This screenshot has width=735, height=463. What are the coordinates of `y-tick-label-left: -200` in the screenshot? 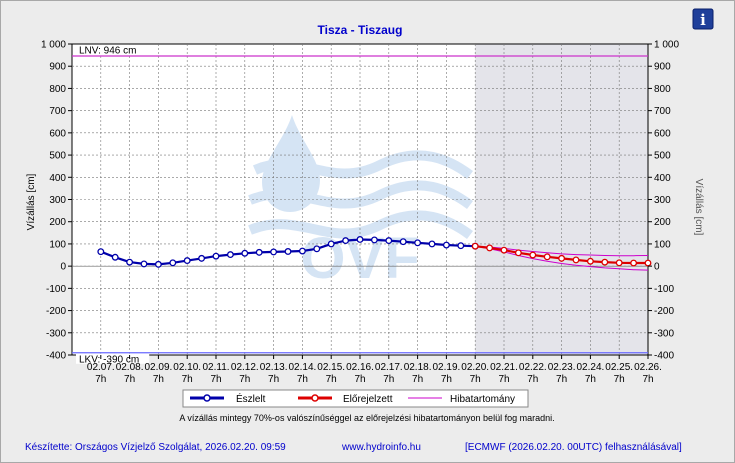 It's located at (56, 311).